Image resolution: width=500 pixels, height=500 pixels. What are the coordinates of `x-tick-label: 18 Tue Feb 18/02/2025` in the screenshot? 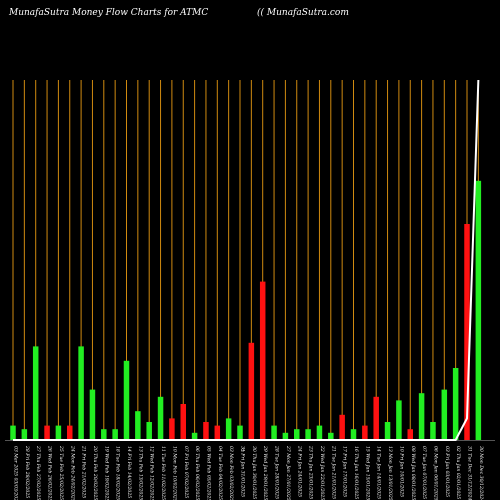 It's located at (118, 473).